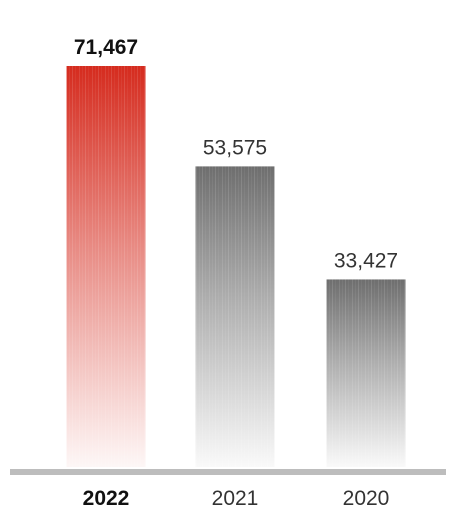 The width and height of the screenshot is (456, 512). Describe the element at coordinates (366, 260) in the screenshot. I see `value-label-2020: 33,427` at that location.